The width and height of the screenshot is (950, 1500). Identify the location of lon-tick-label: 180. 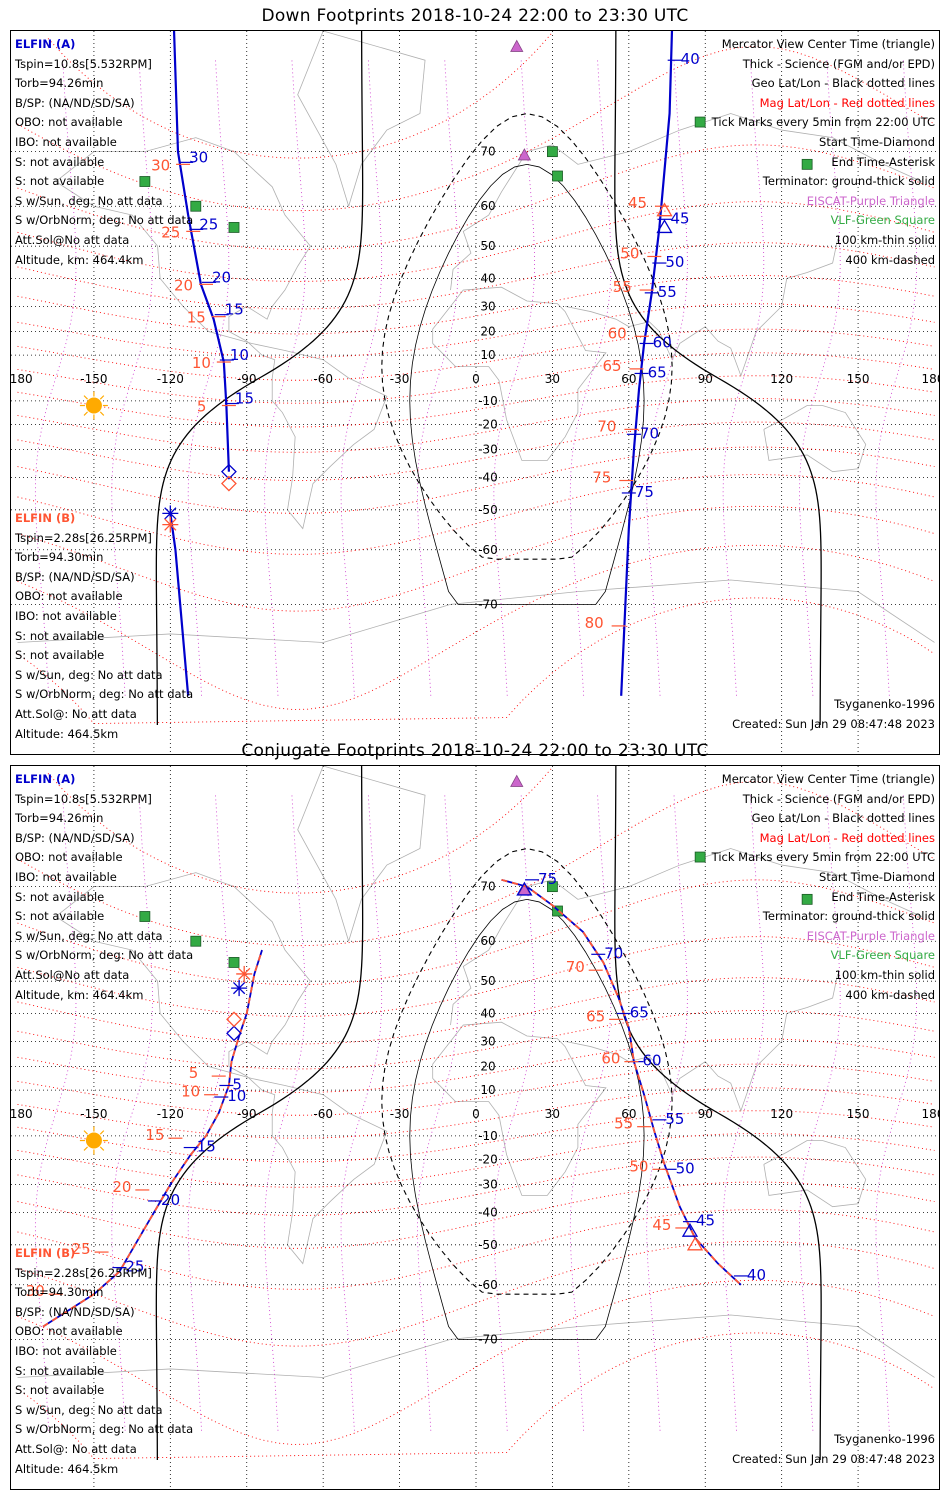
(931, 379).